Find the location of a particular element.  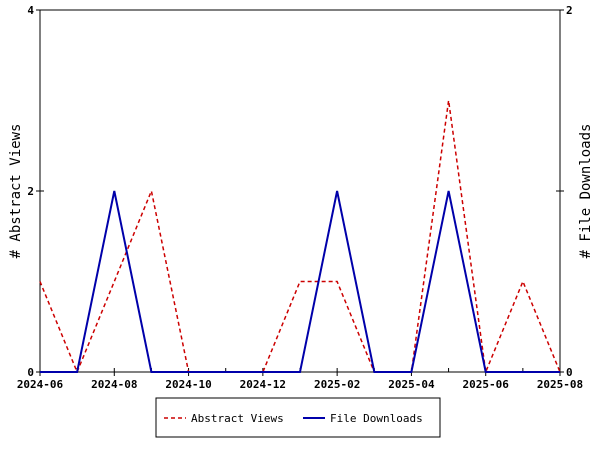

x-tick-label: 2025-08 is located at coordinates (560, 384).